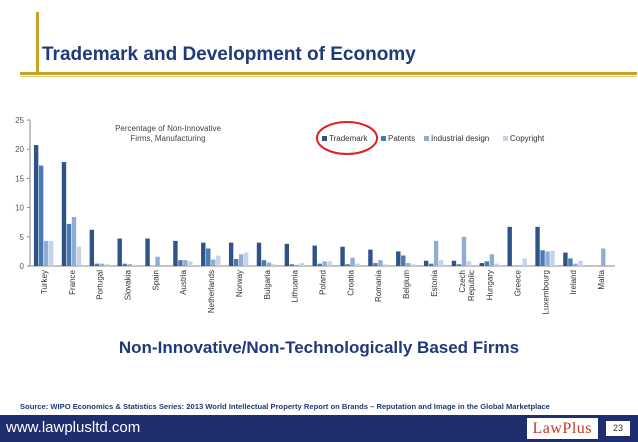 The image size is (638, 442). Describe the element at coordinates (328, 73) in the screenshot. I see `title-underline` at that location.